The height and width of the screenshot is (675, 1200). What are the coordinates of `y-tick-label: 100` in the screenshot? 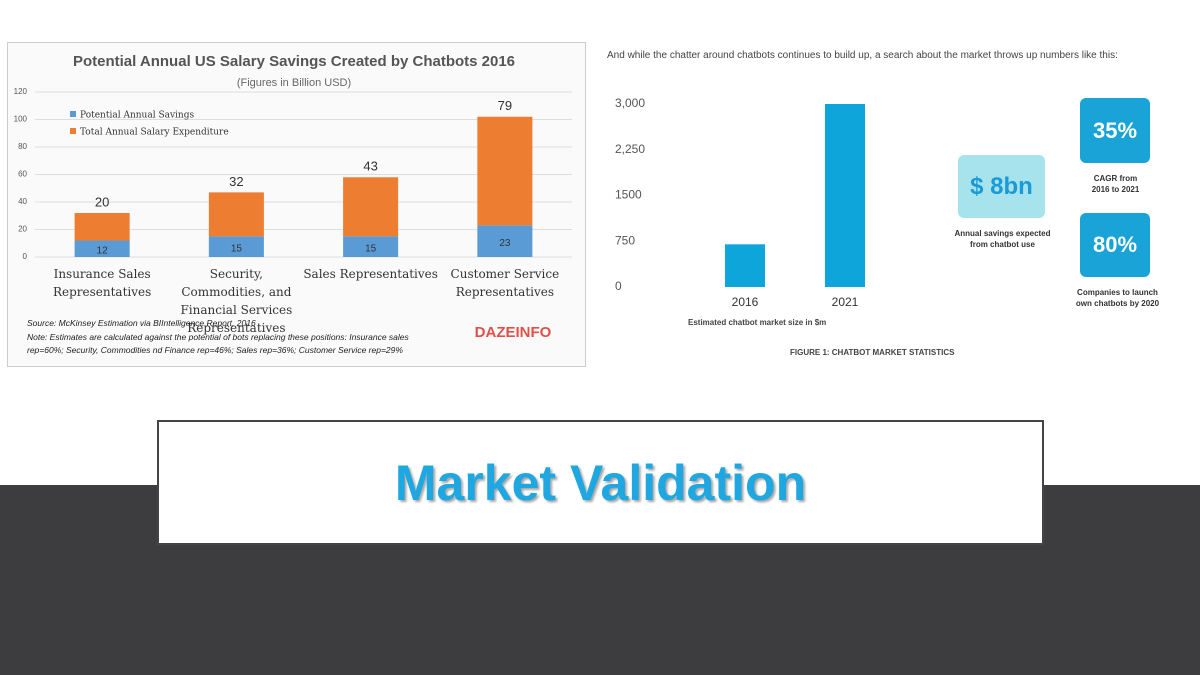 It's located at (21, 119).